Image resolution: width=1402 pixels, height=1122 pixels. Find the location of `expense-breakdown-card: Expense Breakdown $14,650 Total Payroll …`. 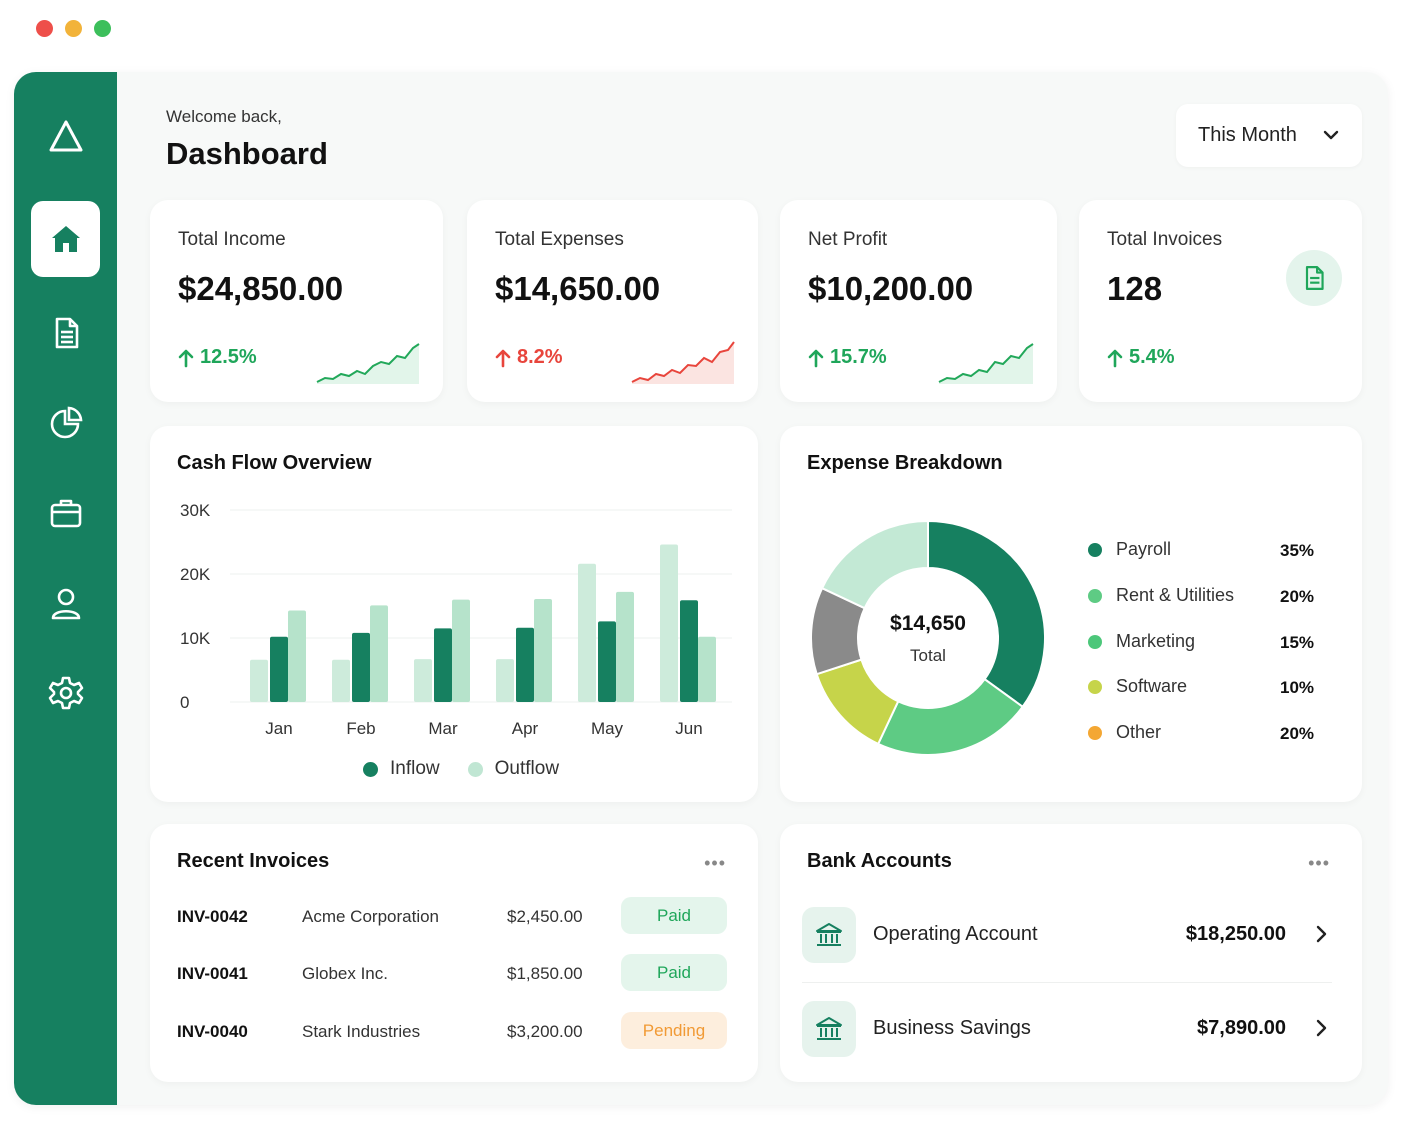

expense-breakdown-card: Expense Breakdown $14,650 Total Payroll … is located at coordinates (1071, 614).